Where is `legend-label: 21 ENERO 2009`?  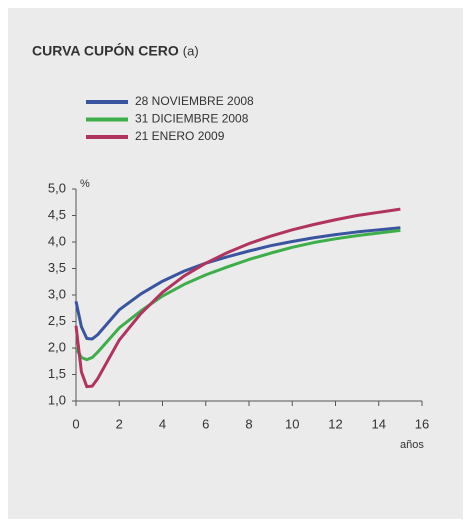 legend-label: 21 ENERO 2009 is located at coordinates (180, 136).